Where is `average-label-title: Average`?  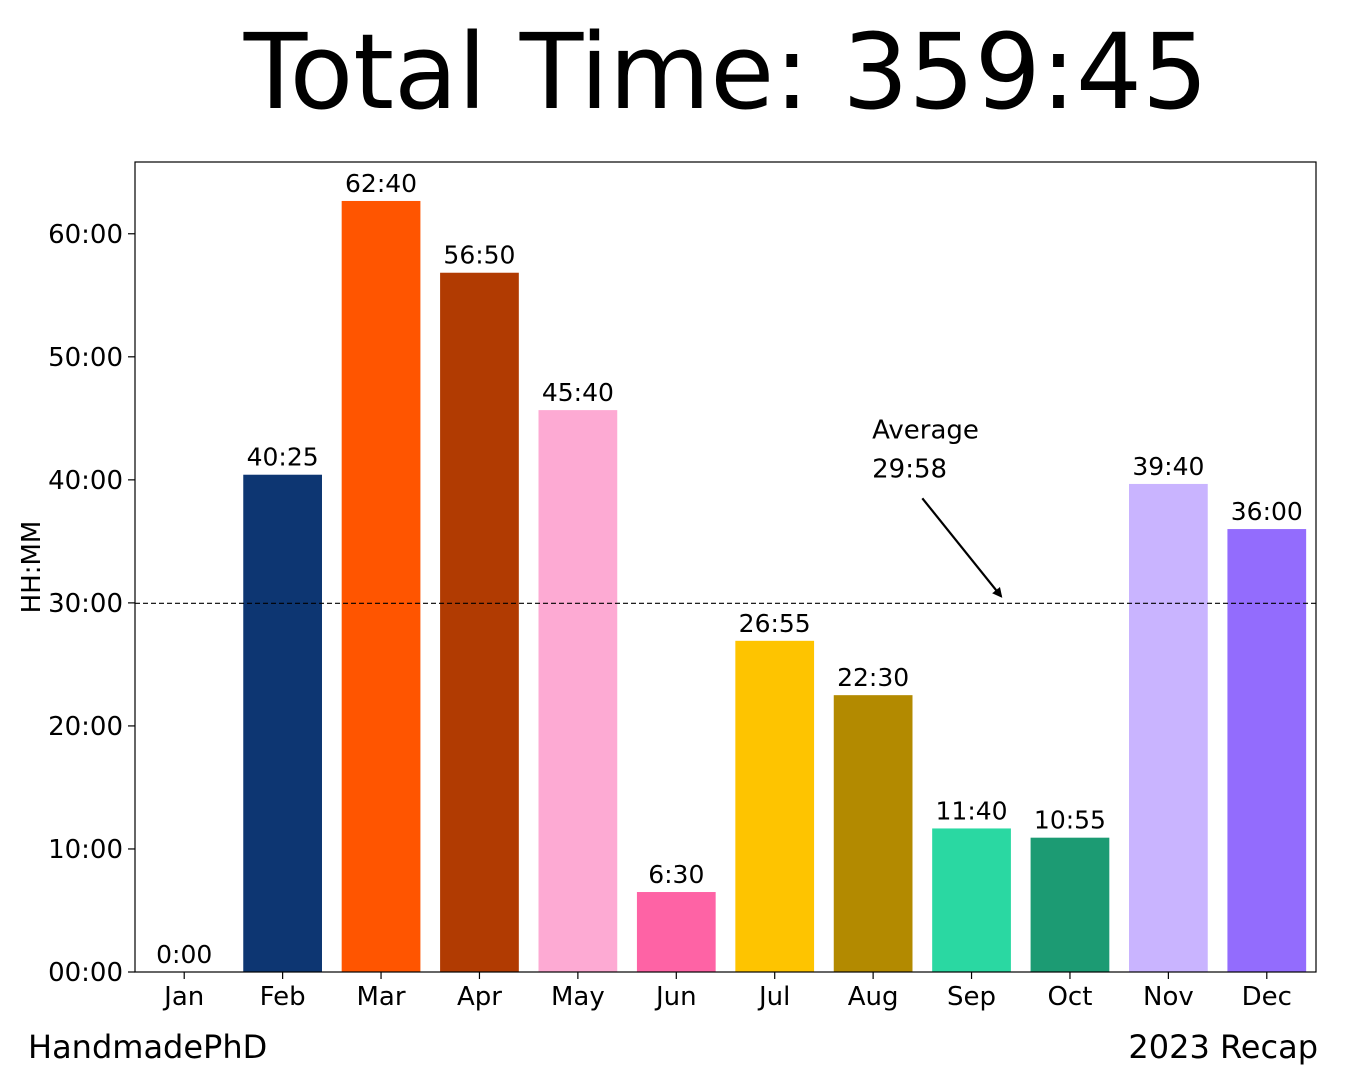 average-label-title: Average is located at coordinates (925, 430).